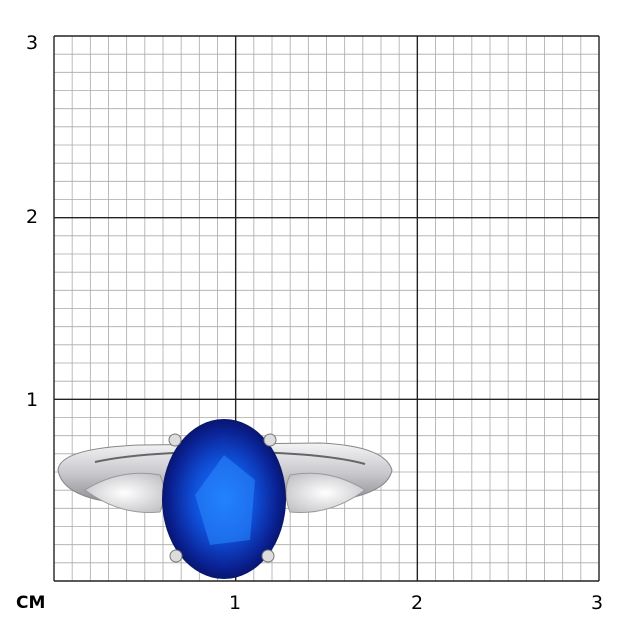  I want to click on sapphire-facet, so click(225, 500).